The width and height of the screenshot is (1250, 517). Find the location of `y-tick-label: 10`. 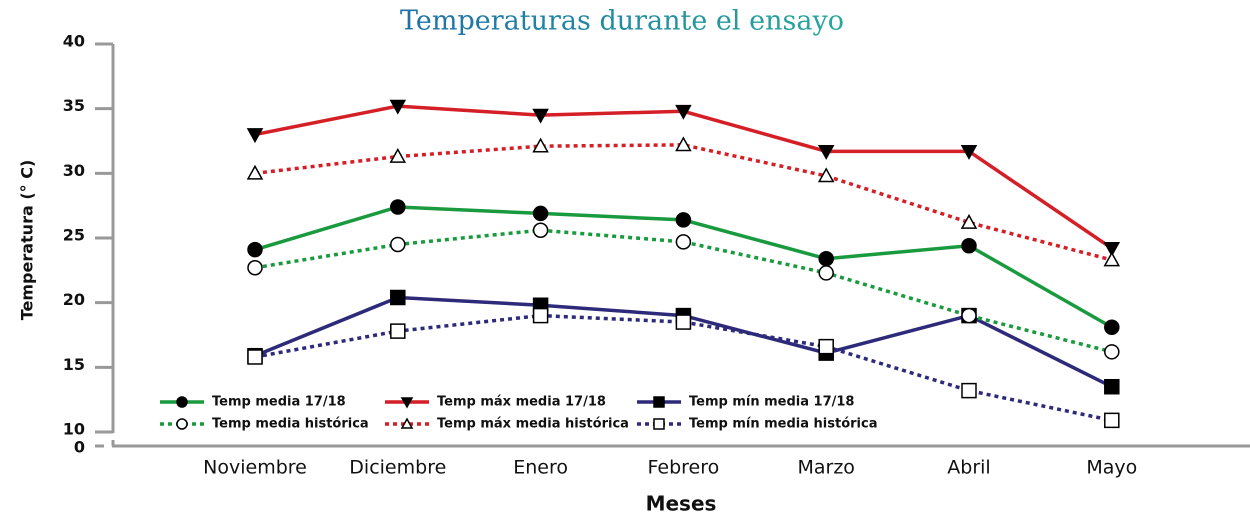

y-tick-label: 10 is located at coordinates (74, 429).